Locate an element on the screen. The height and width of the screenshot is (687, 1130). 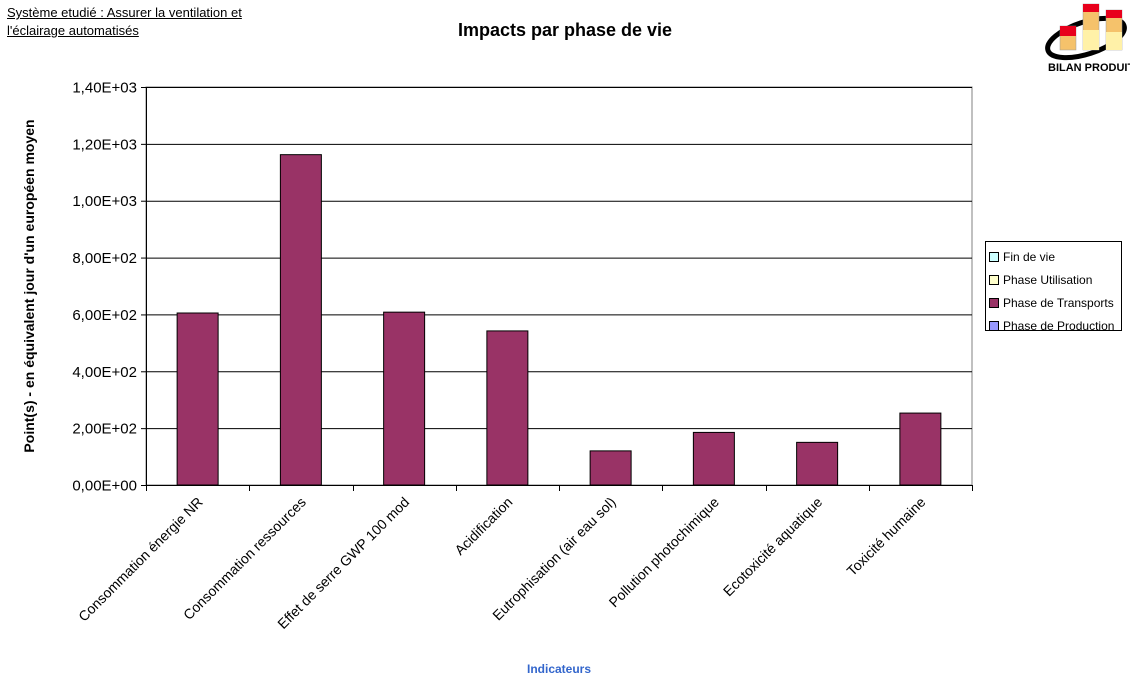
x-tick-label: Consommation ressources is located at coordinates (244, 558).